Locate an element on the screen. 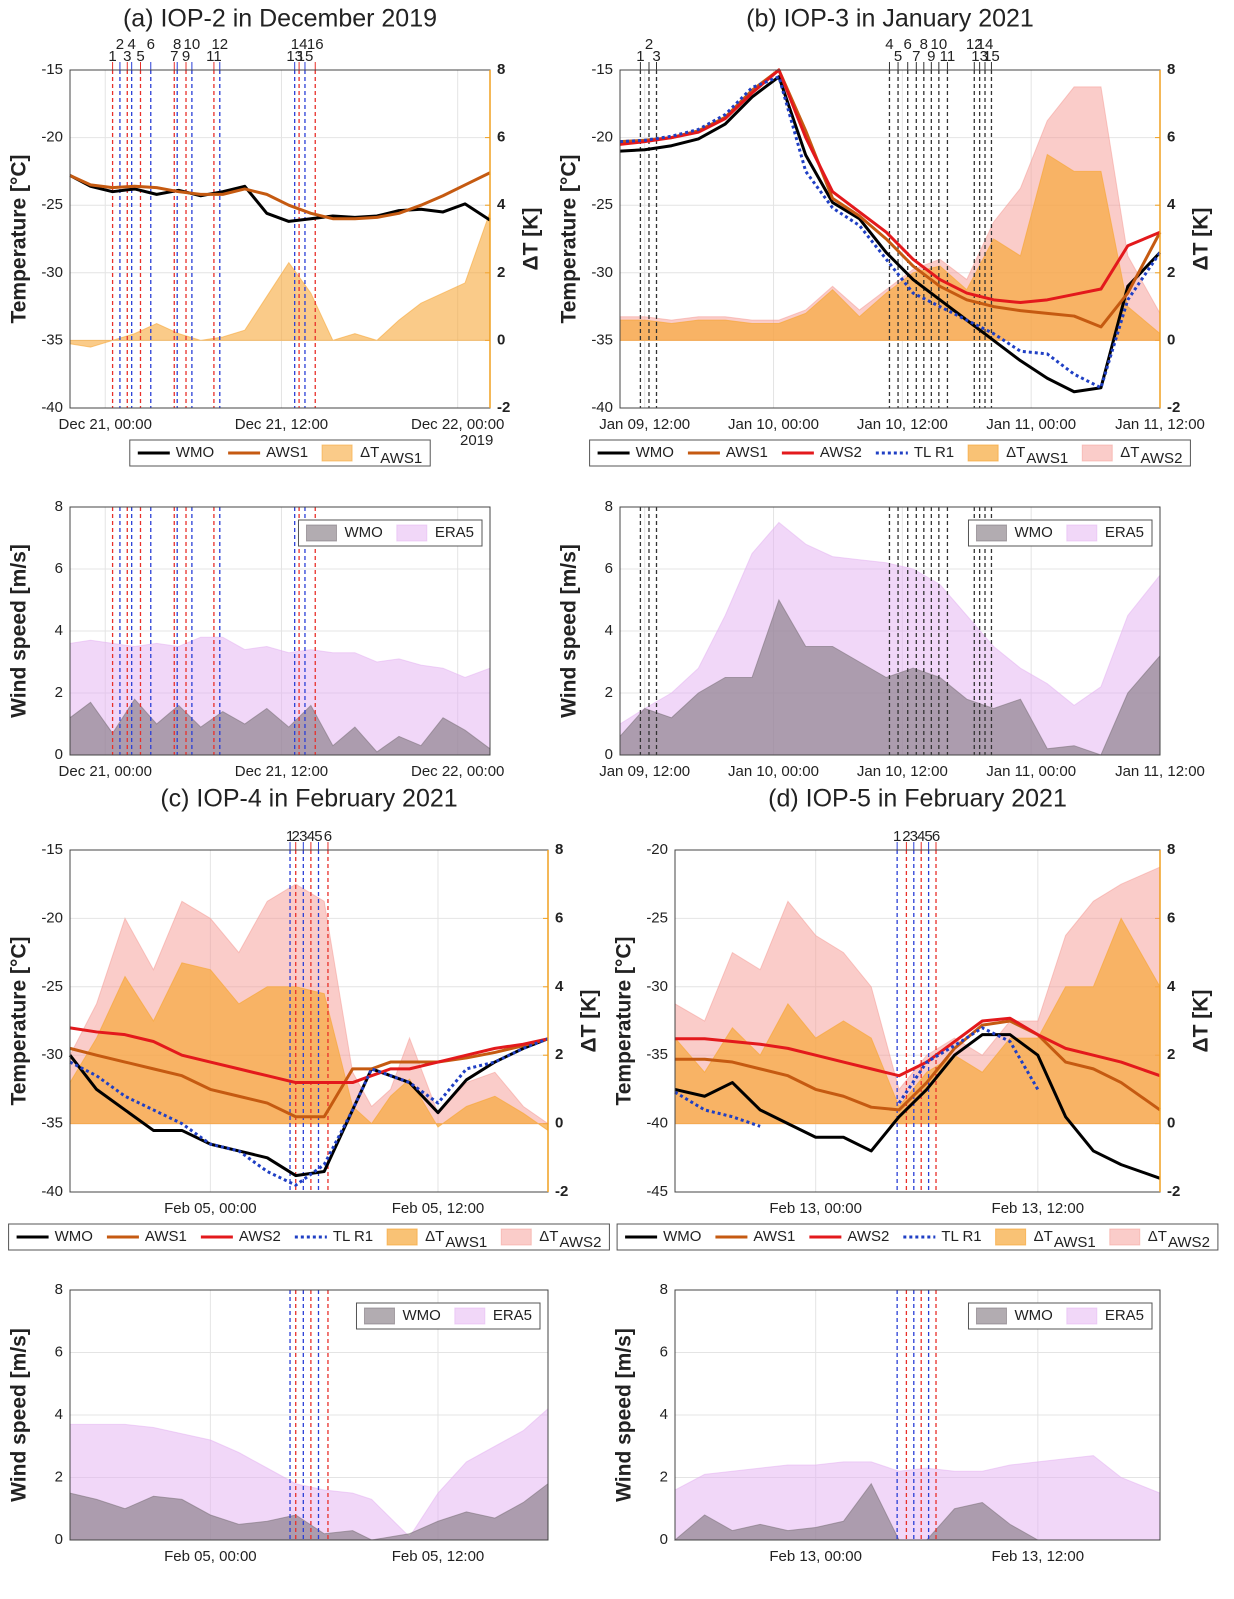 This screenshot has height=1599, width=1234. y-tick-label: 0 is located at coordinates (59, 1539).